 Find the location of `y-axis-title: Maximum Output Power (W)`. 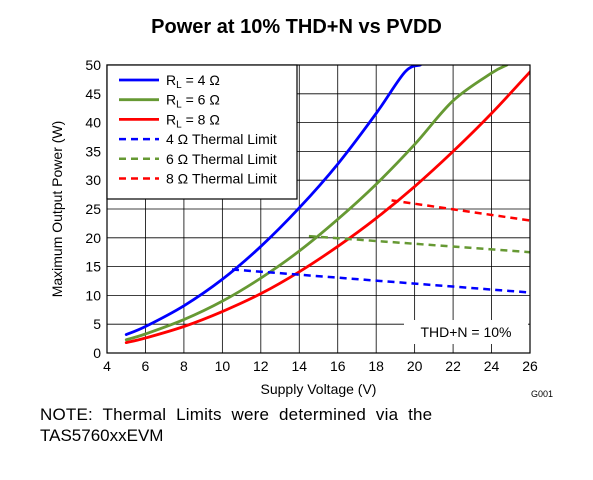

y-axis-title: Maximum Output Power (W) is located at coordinates (57, 209).